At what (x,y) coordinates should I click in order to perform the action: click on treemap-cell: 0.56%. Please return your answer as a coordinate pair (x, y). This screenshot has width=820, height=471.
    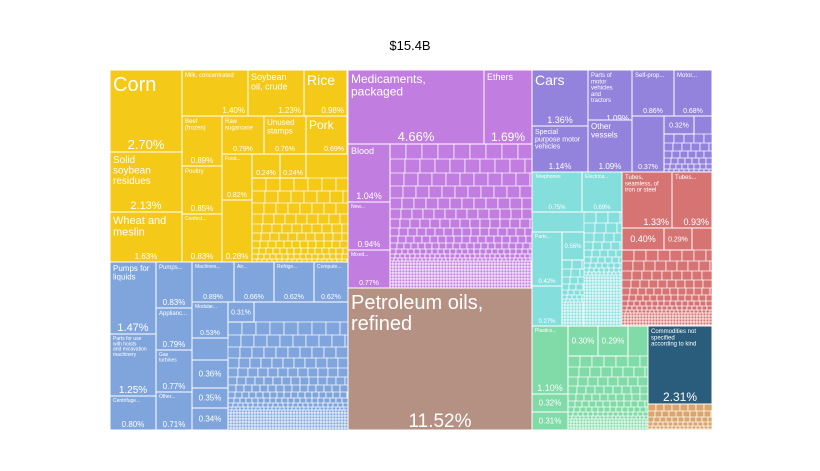
    Looking at the image, I should click on (573, 246).